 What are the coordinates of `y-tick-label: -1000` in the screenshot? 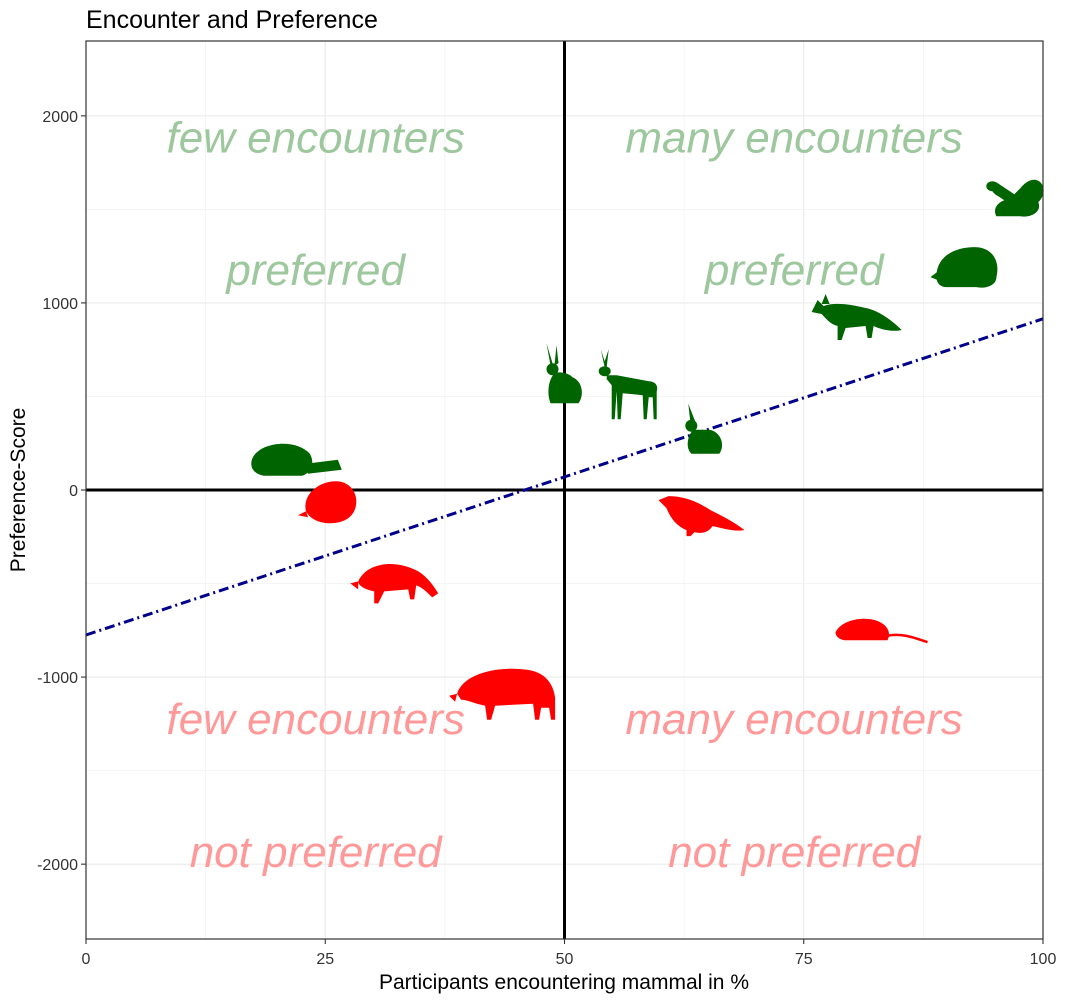 It's located at (57, 678).